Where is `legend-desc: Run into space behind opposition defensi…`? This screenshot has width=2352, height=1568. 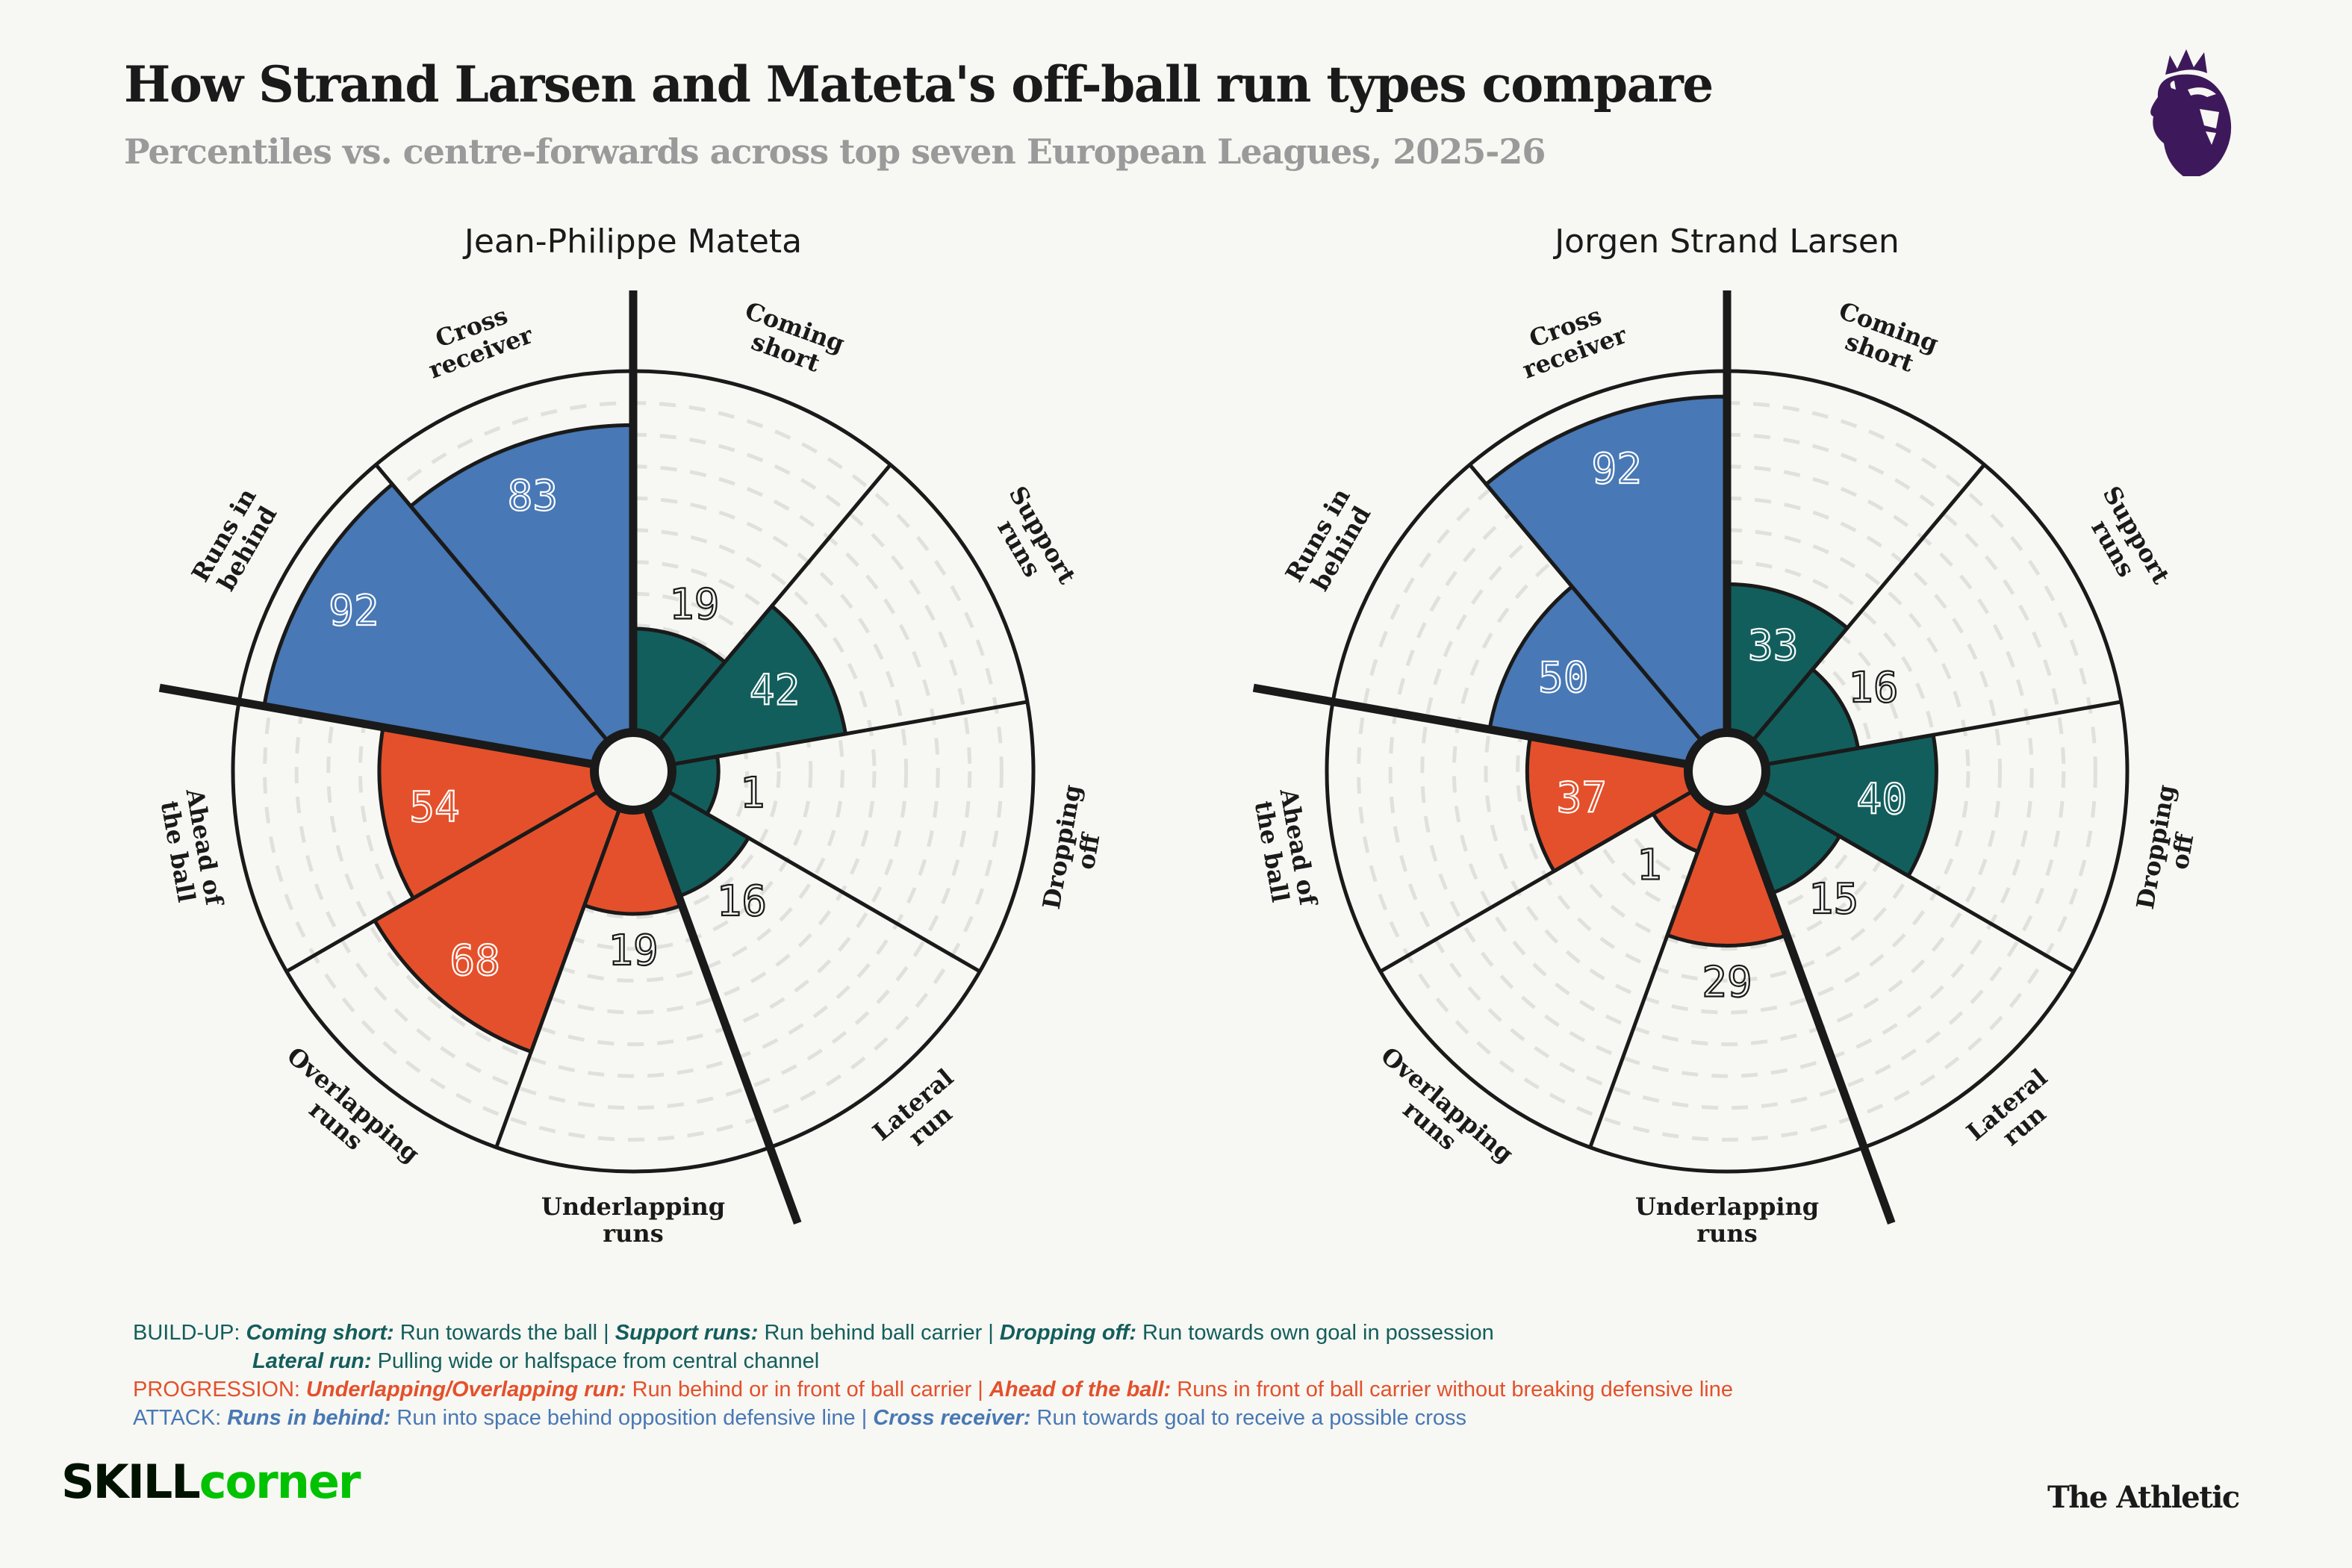
legend-desc: Run into space behind opposition defensi… is located at coordinates (632, 1418).